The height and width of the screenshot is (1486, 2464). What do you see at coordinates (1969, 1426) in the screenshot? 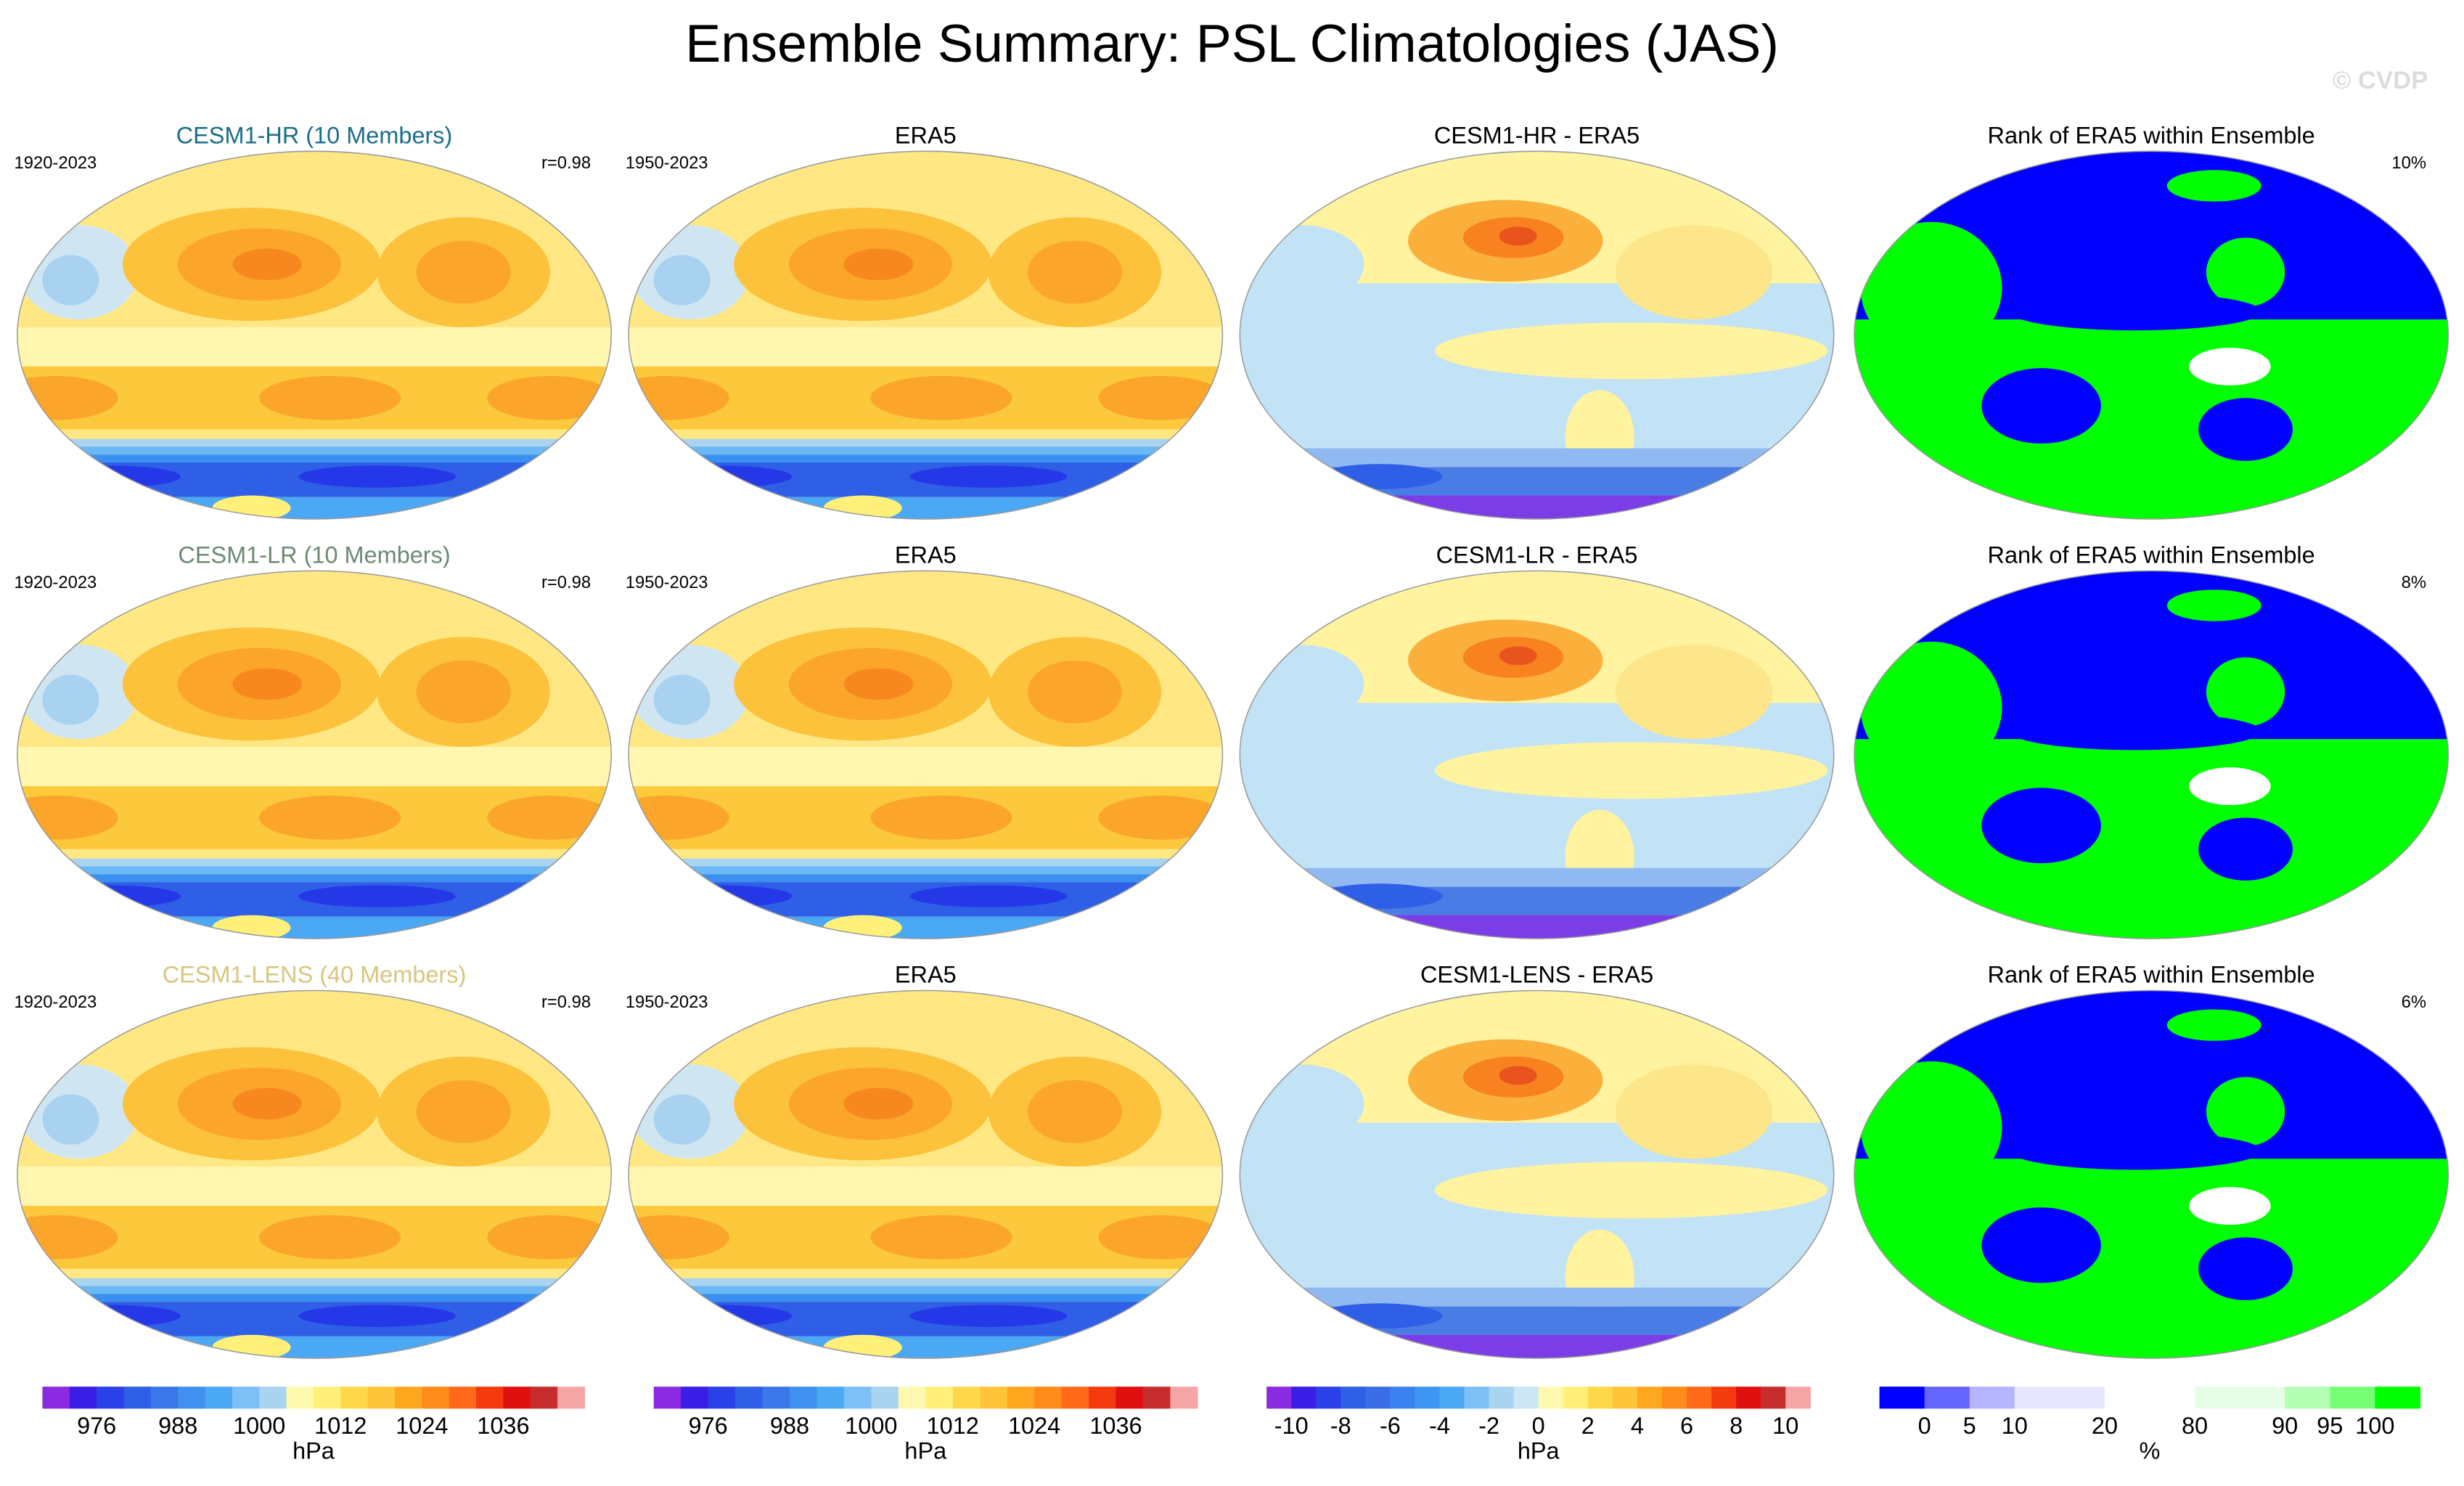
I see `colorbar-label: 5` at bounding box center [1969, 1426].